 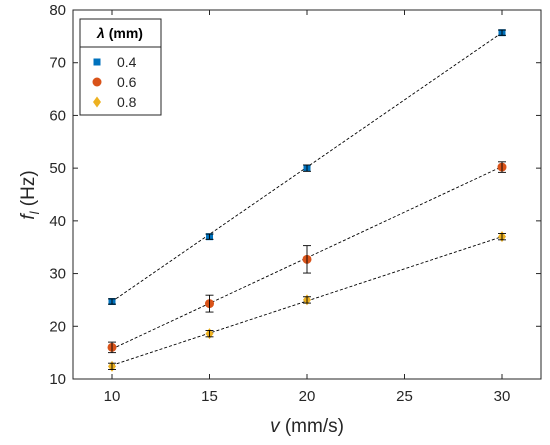 I want to click on y-axis-symbol: f, so click(x=28, y=216).